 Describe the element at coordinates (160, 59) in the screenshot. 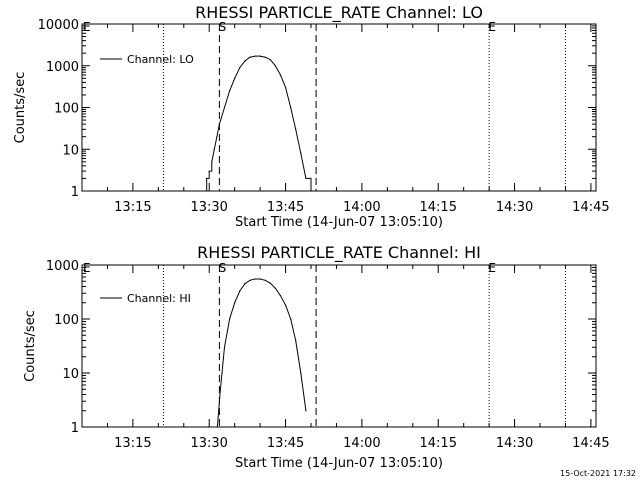

I see `legend-label: Channel: LO` at that location.